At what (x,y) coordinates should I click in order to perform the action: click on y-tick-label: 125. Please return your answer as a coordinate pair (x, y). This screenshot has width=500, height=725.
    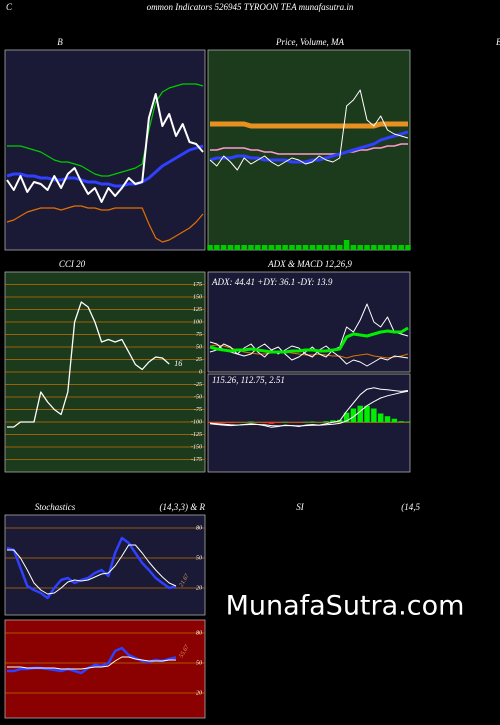
    Looking at the image, I should click on (197, 310).